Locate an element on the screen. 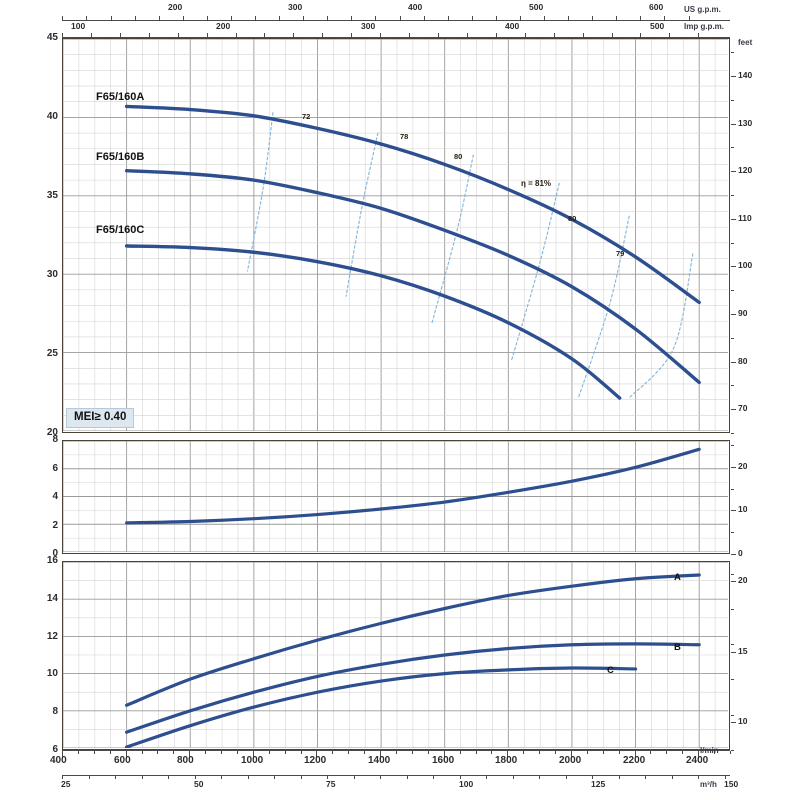  bottom-axis-lmin-label-1000: 1000 is located at coordinates (252, 760).